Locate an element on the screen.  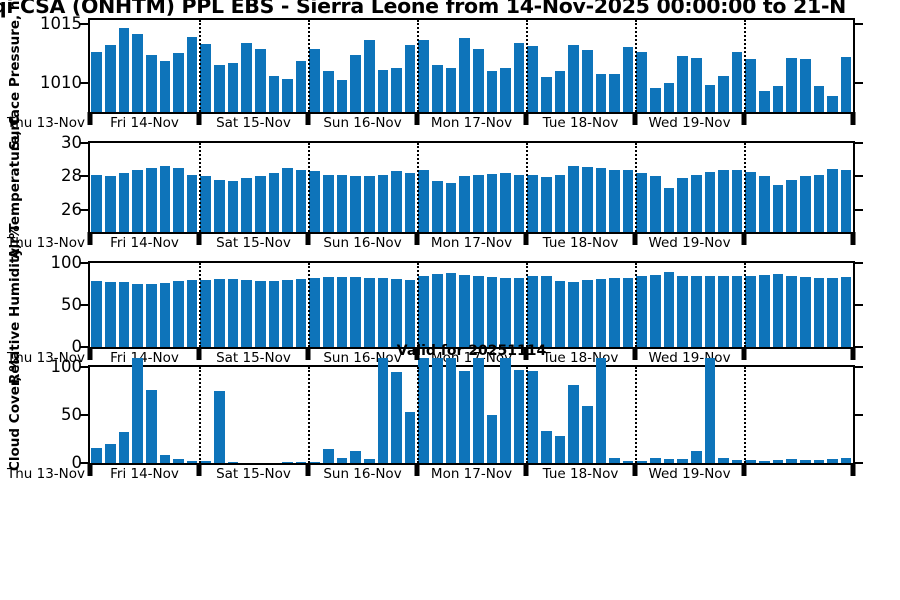
y-tick-label: 0 is located at coordinates (77, 462).